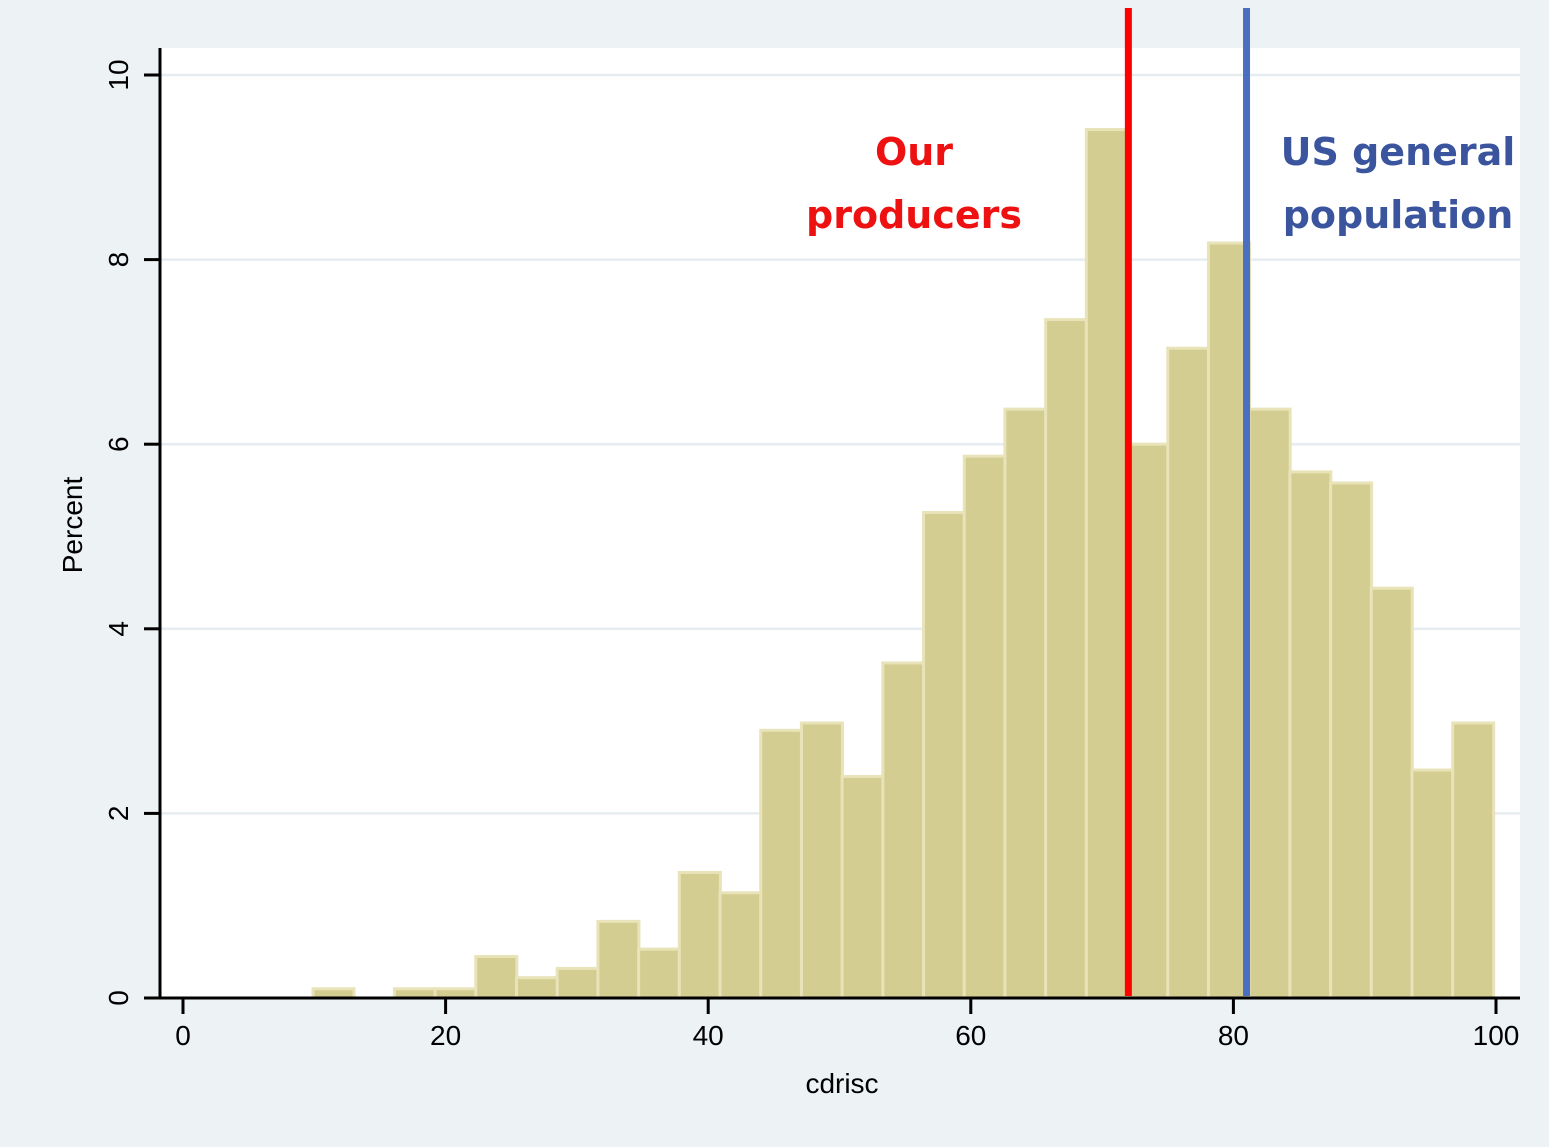  What do you see at coordinates (118, 444) in the screenshot?
I see `y-tick-label: 6` at bounding box center [118, 444].